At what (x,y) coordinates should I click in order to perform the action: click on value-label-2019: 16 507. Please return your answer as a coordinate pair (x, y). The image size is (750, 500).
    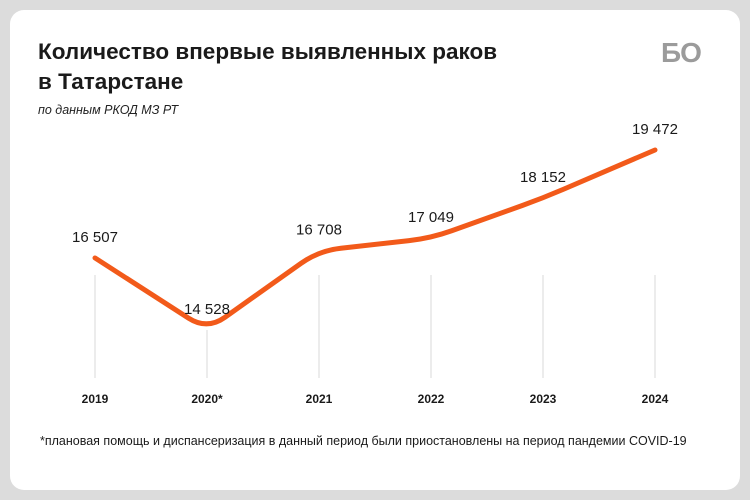
    Looking at the image, I should click on (95, 237).